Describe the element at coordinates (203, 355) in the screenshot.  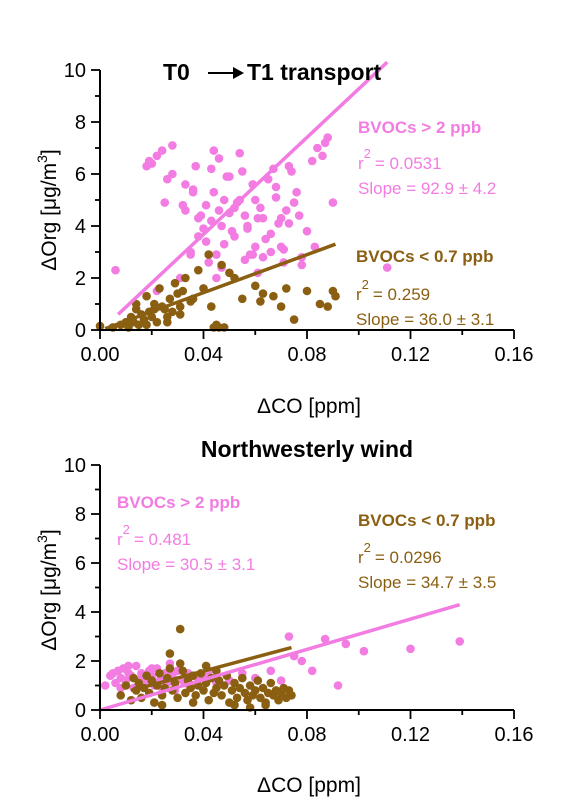
I see `x-tick-label: 0.04` at that location.